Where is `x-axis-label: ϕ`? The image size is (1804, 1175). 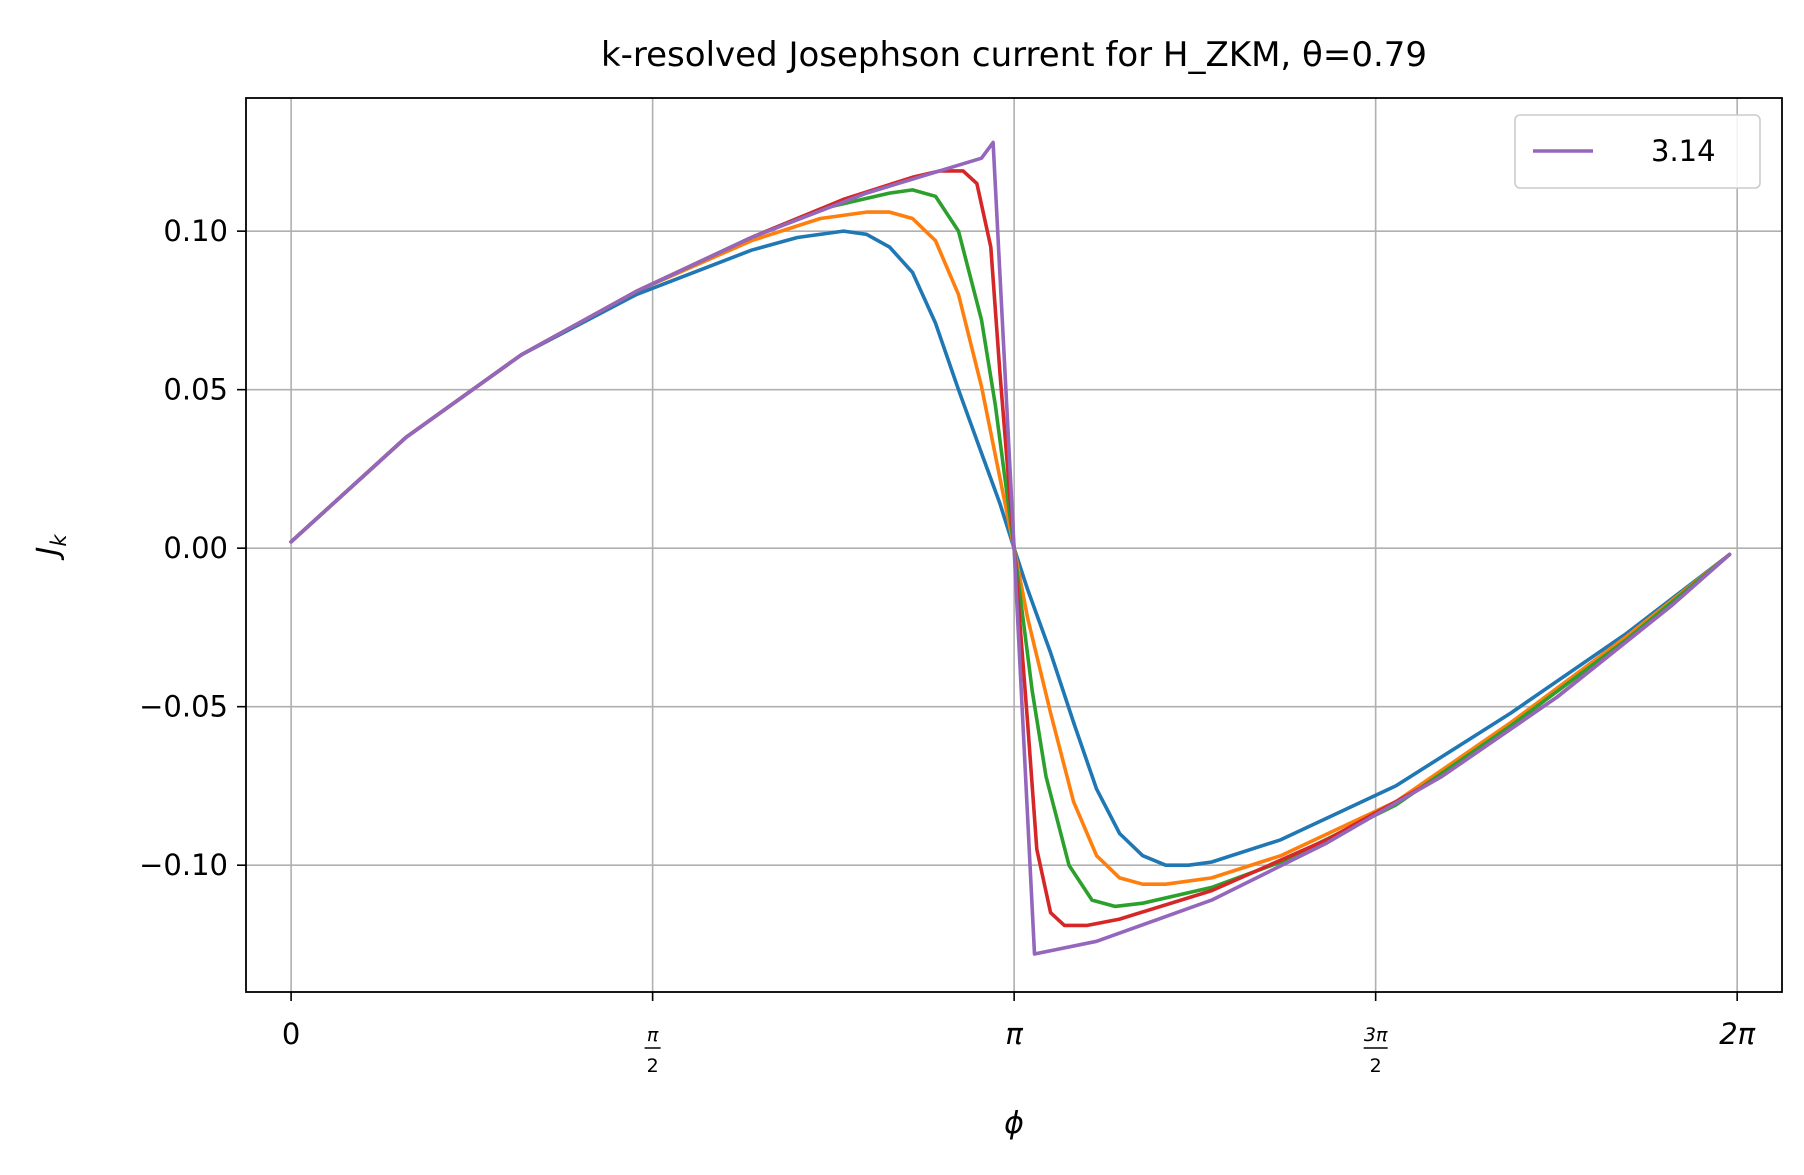 x-axis-label: ϕ is located at coordinates (1014, 1123).